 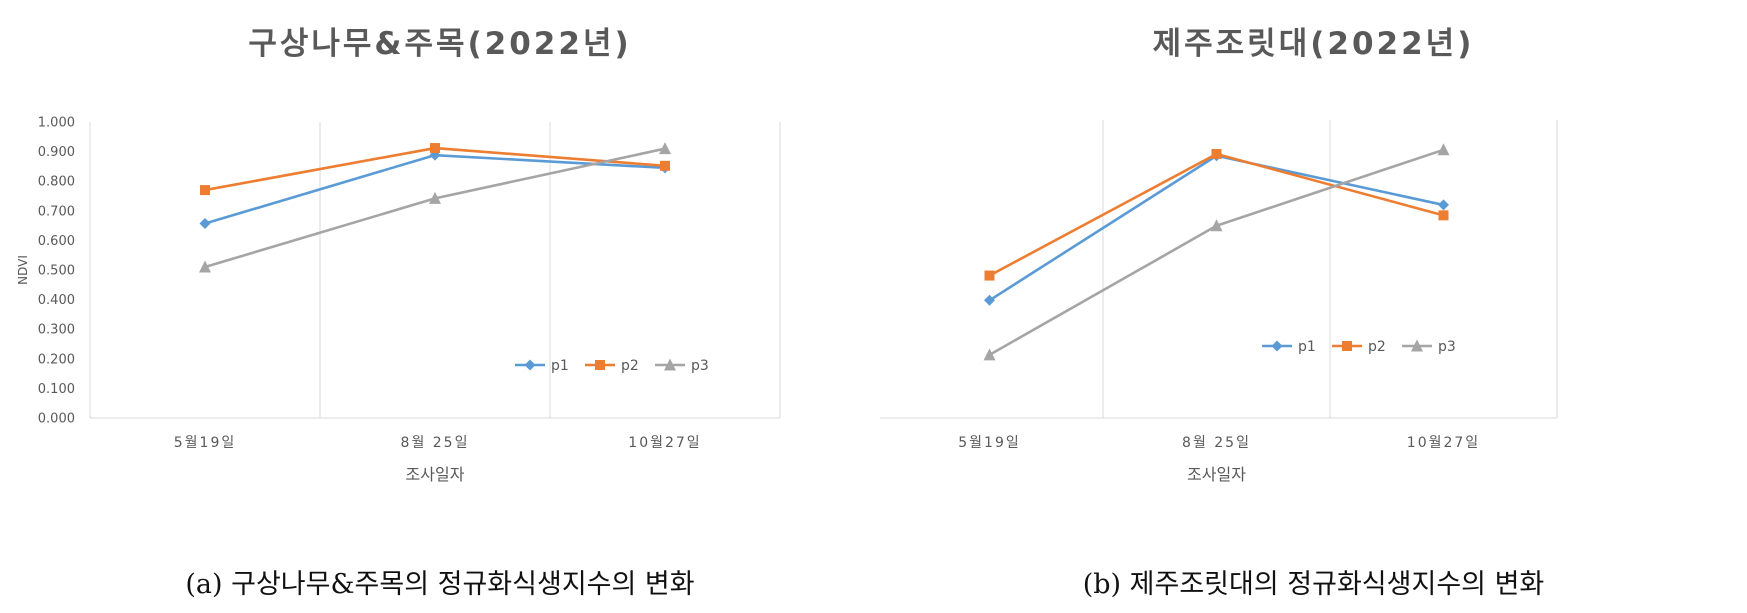 I want to click on y-tick-label: 0.200, so click(x=56, y=359).